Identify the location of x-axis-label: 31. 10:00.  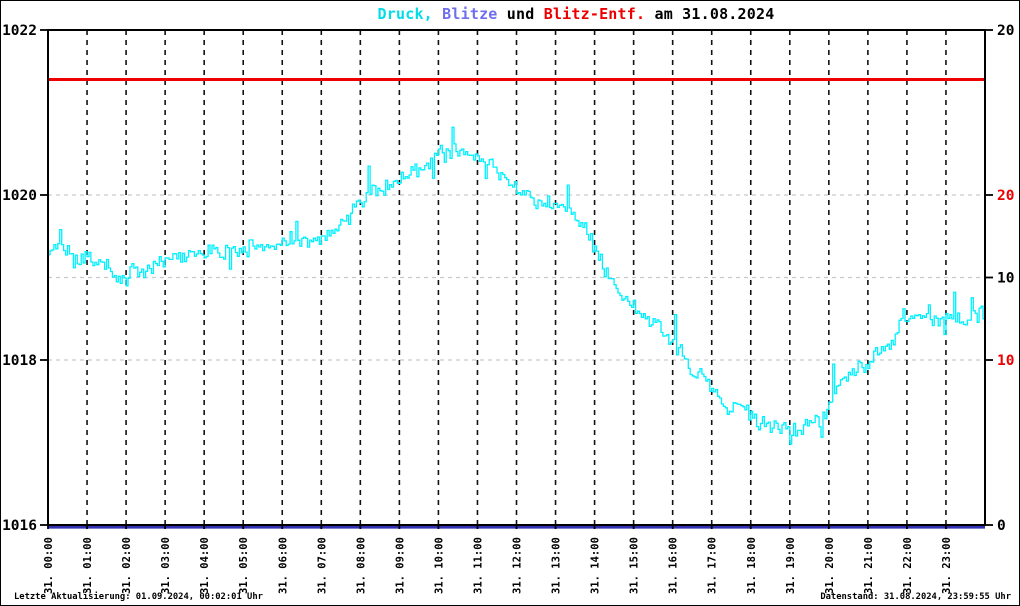
(439, 565).